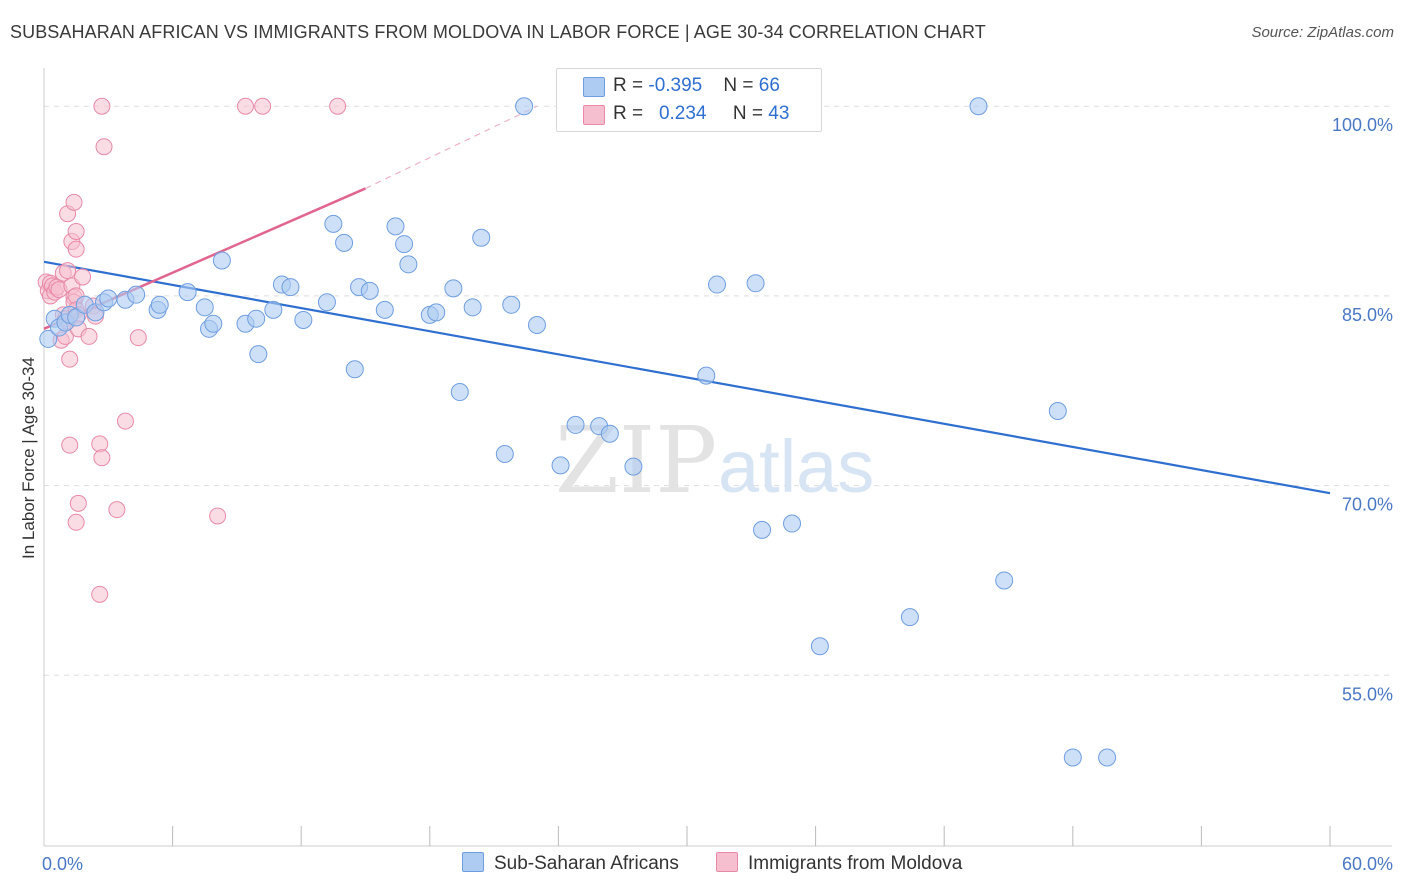  I want to click on bottom-legend-moldova: Immigrants from Moldova, so click(839, 863).